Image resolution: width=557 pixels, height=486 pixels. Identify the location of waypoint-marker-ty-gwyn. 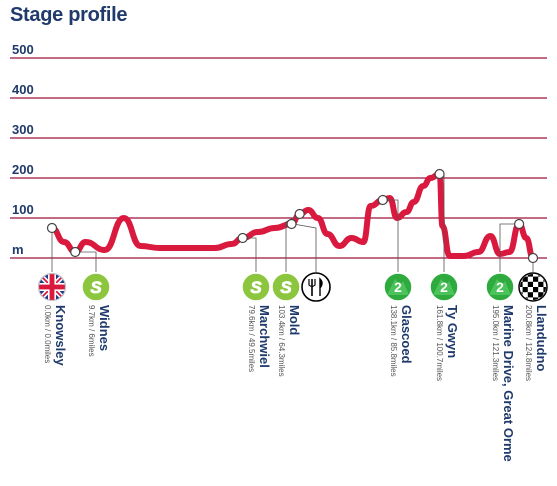
(439, 174).